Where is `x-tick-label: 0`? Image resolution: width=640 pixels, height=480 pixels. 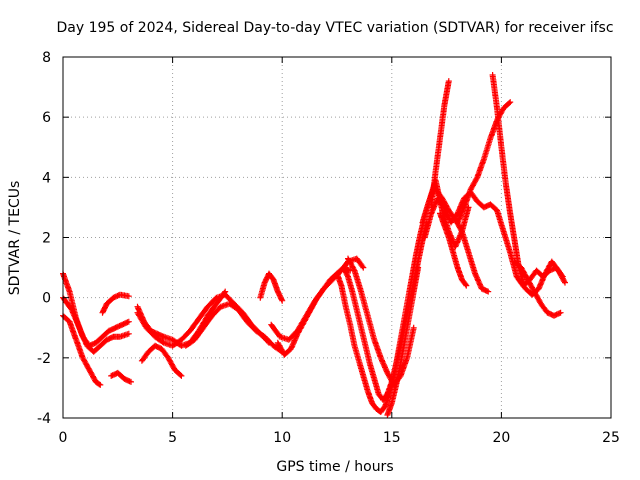 x-tick-label: 0 is located at coordinates (63, 438).